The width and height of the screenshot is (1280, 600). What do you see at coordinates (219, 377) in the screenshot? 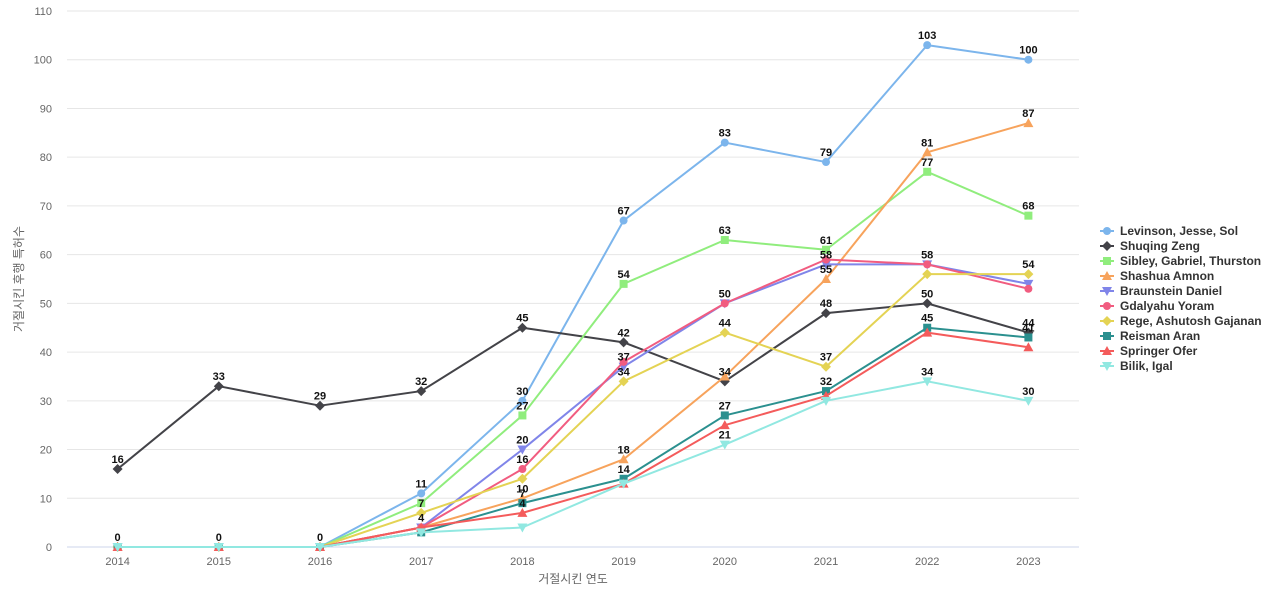
I see `data-label: 33` at bounding box center [219, 377].